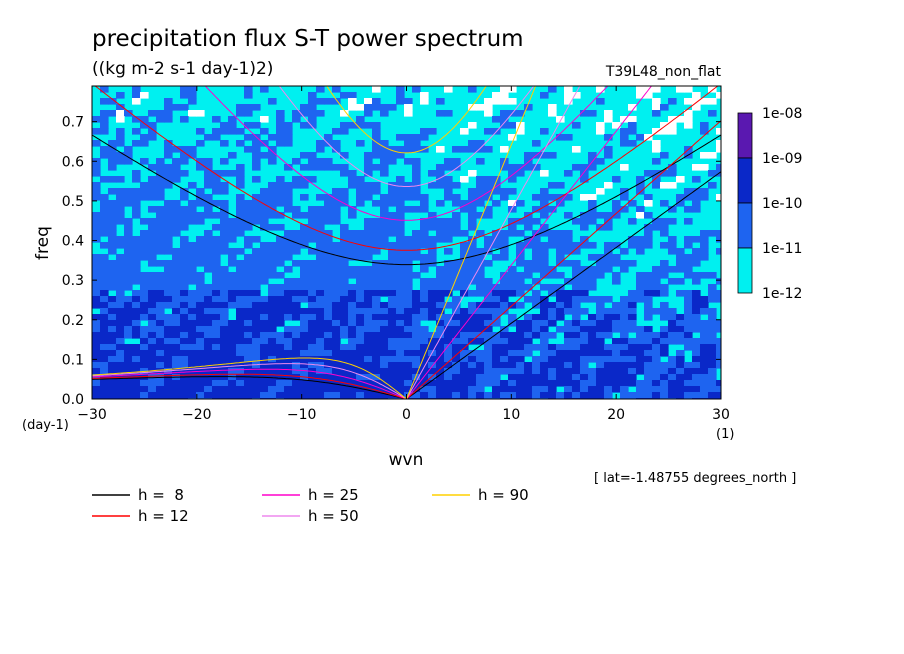  What do you see at coordinates (511, 415) in the screenshot?
I see `x-tick-label: 10` at bounding box center [511, 415].